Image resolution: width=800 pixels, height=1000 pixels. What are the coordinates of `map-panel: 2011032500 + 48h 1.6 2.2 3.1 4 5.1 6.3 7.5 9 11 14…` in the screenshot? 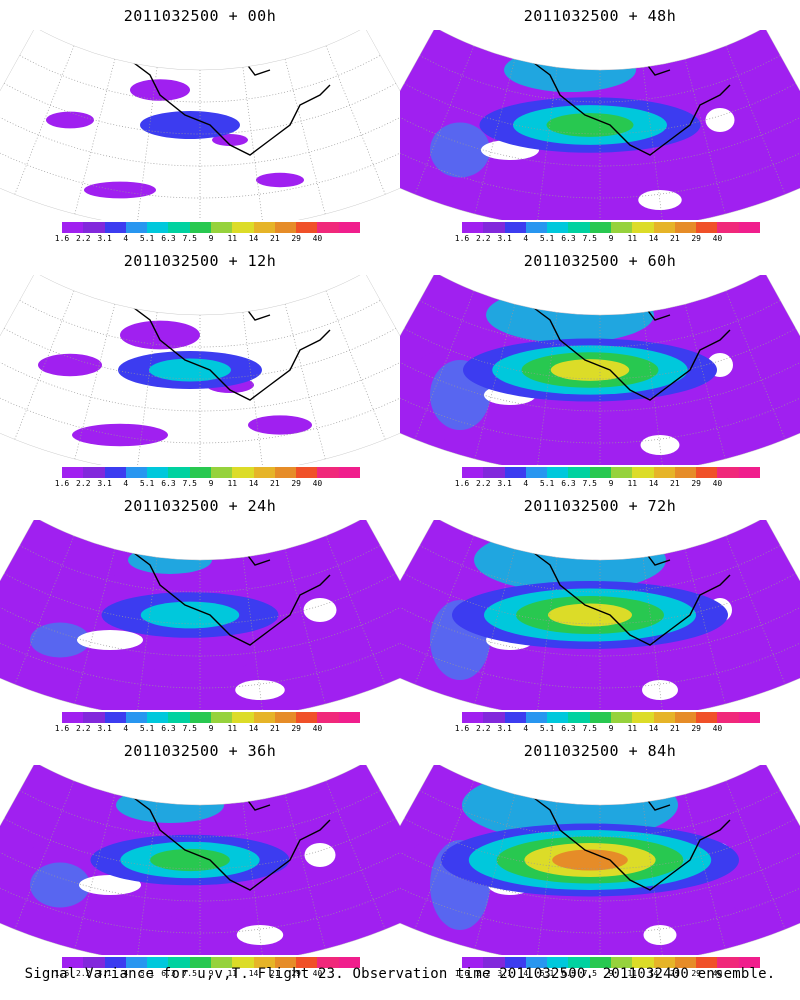 It's located at (600, 122).